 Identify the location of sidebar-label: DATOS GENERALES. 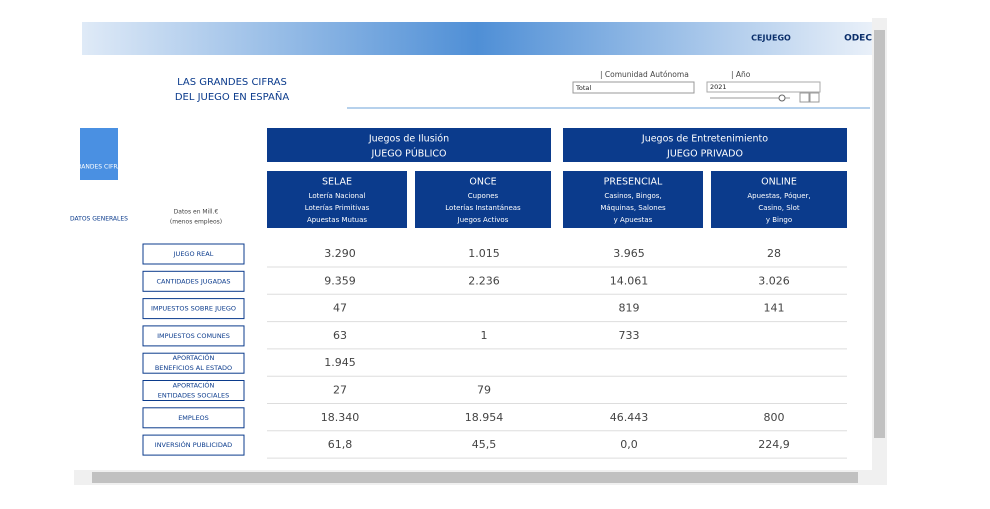
(99, 219).